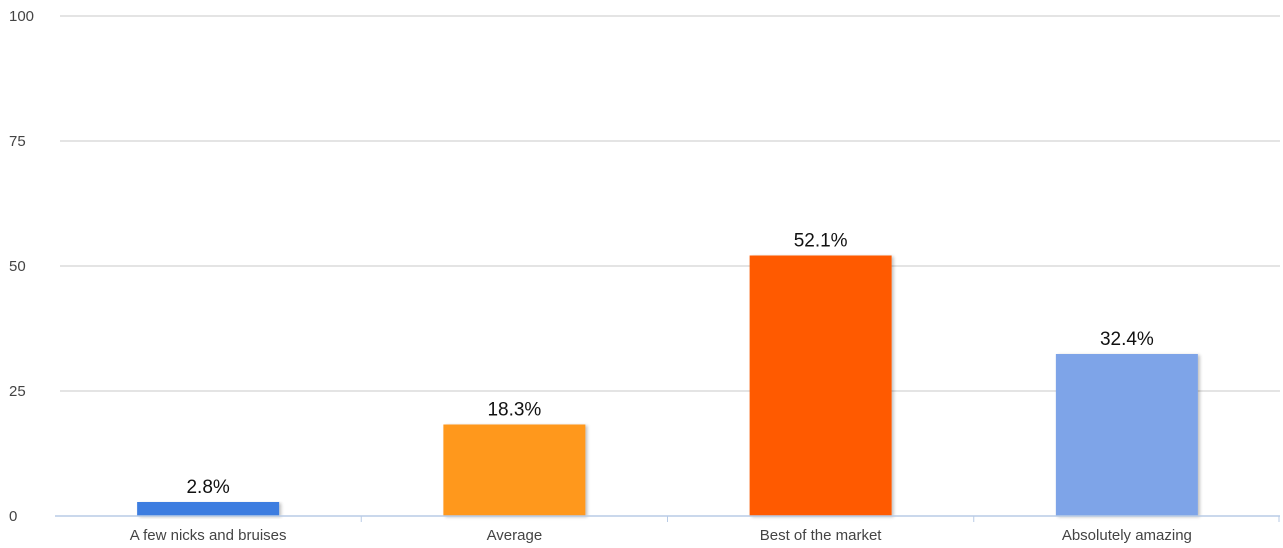 The width and height of the screenshot is (1283, 548). I want to click on x-axis, so click(667, 518).